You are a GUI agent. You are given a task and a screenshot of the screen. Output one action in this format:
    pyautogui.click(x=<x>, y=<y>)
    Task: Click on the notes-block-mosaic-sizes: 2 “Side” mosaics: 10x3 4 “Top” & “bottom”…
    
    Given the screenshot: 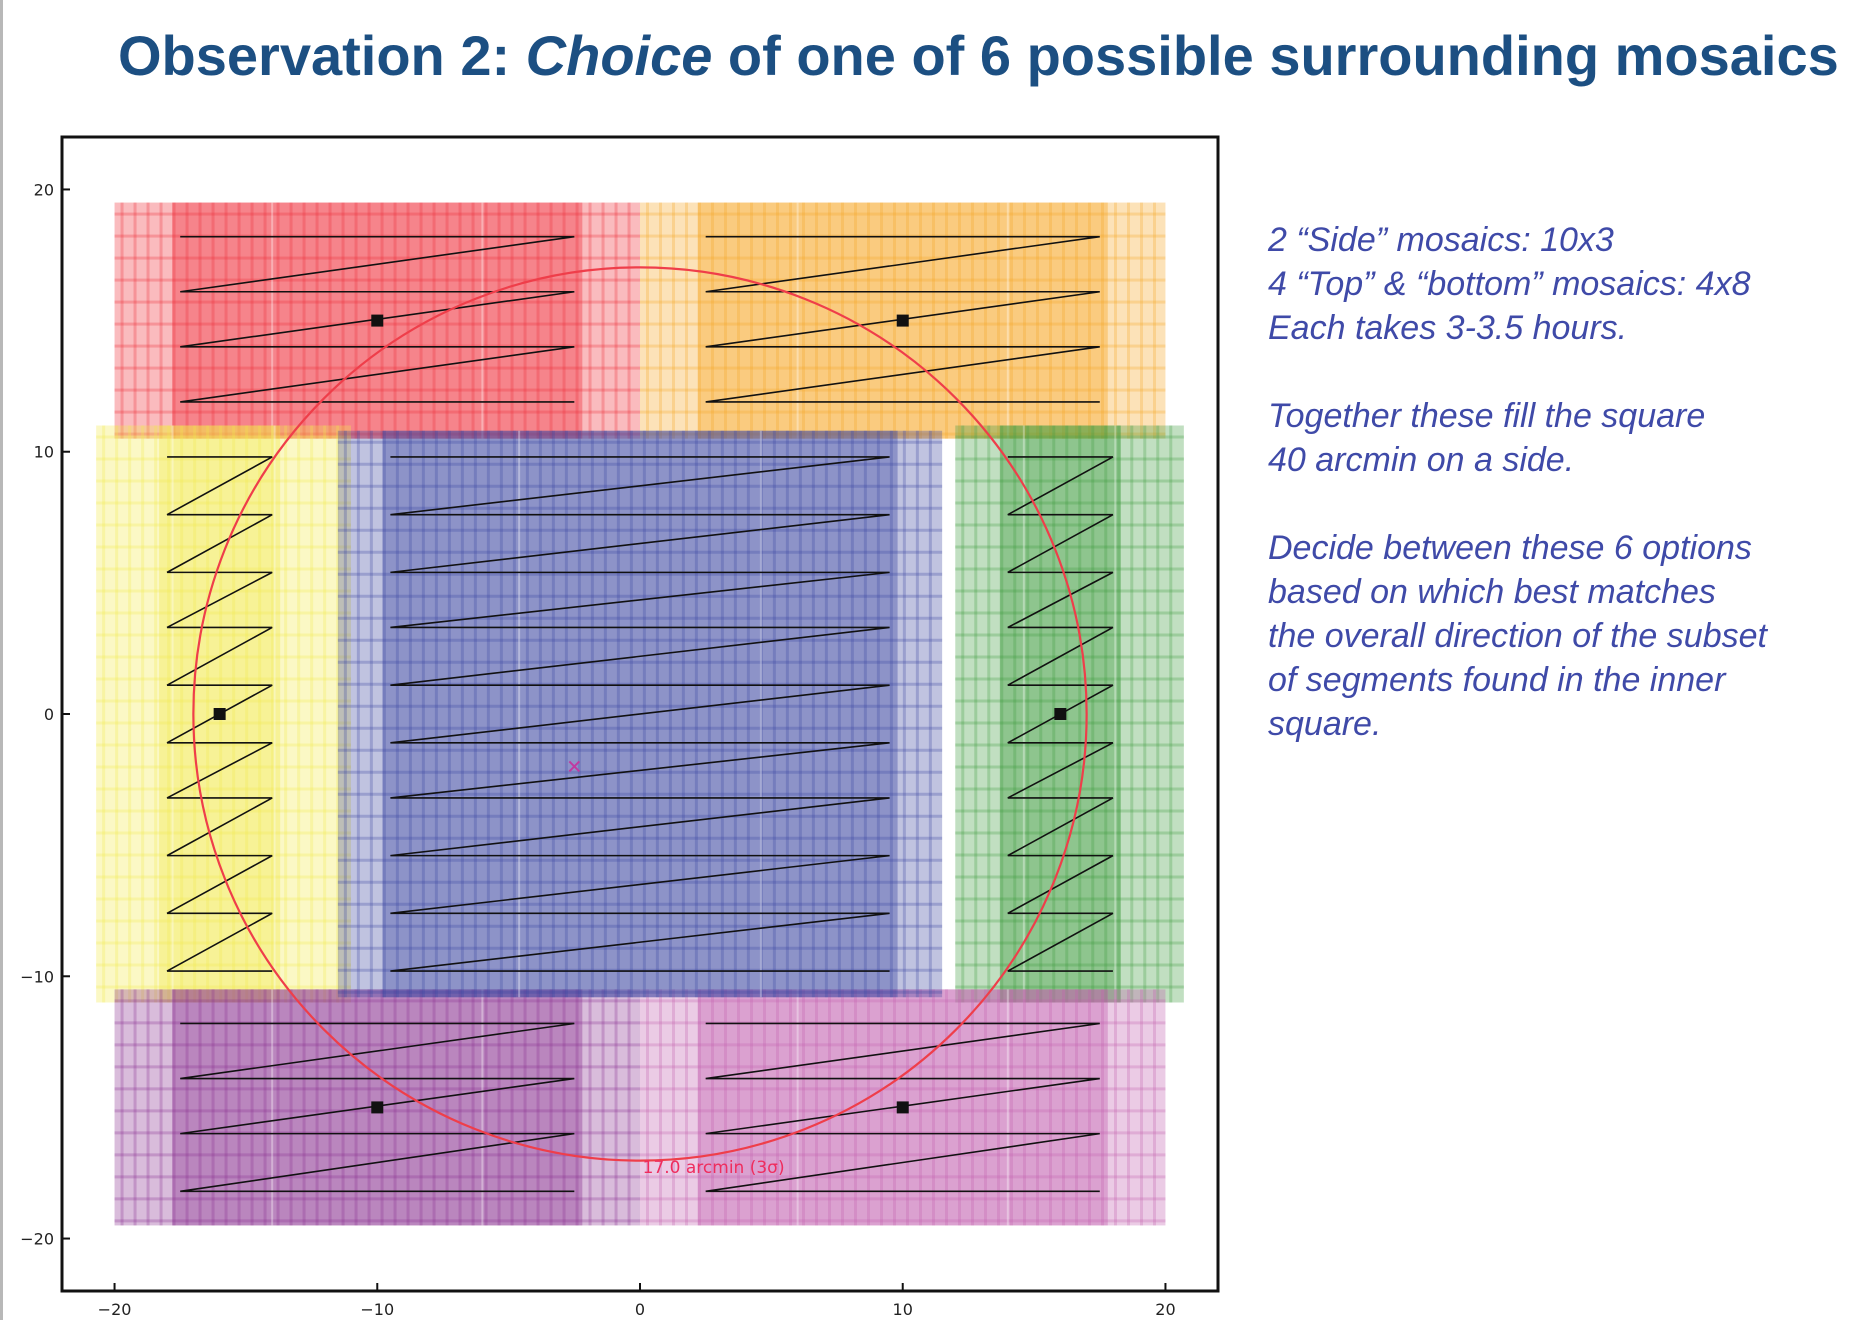 What is the action you would take?
    pyautogui.click(x=1553, y=284)
    